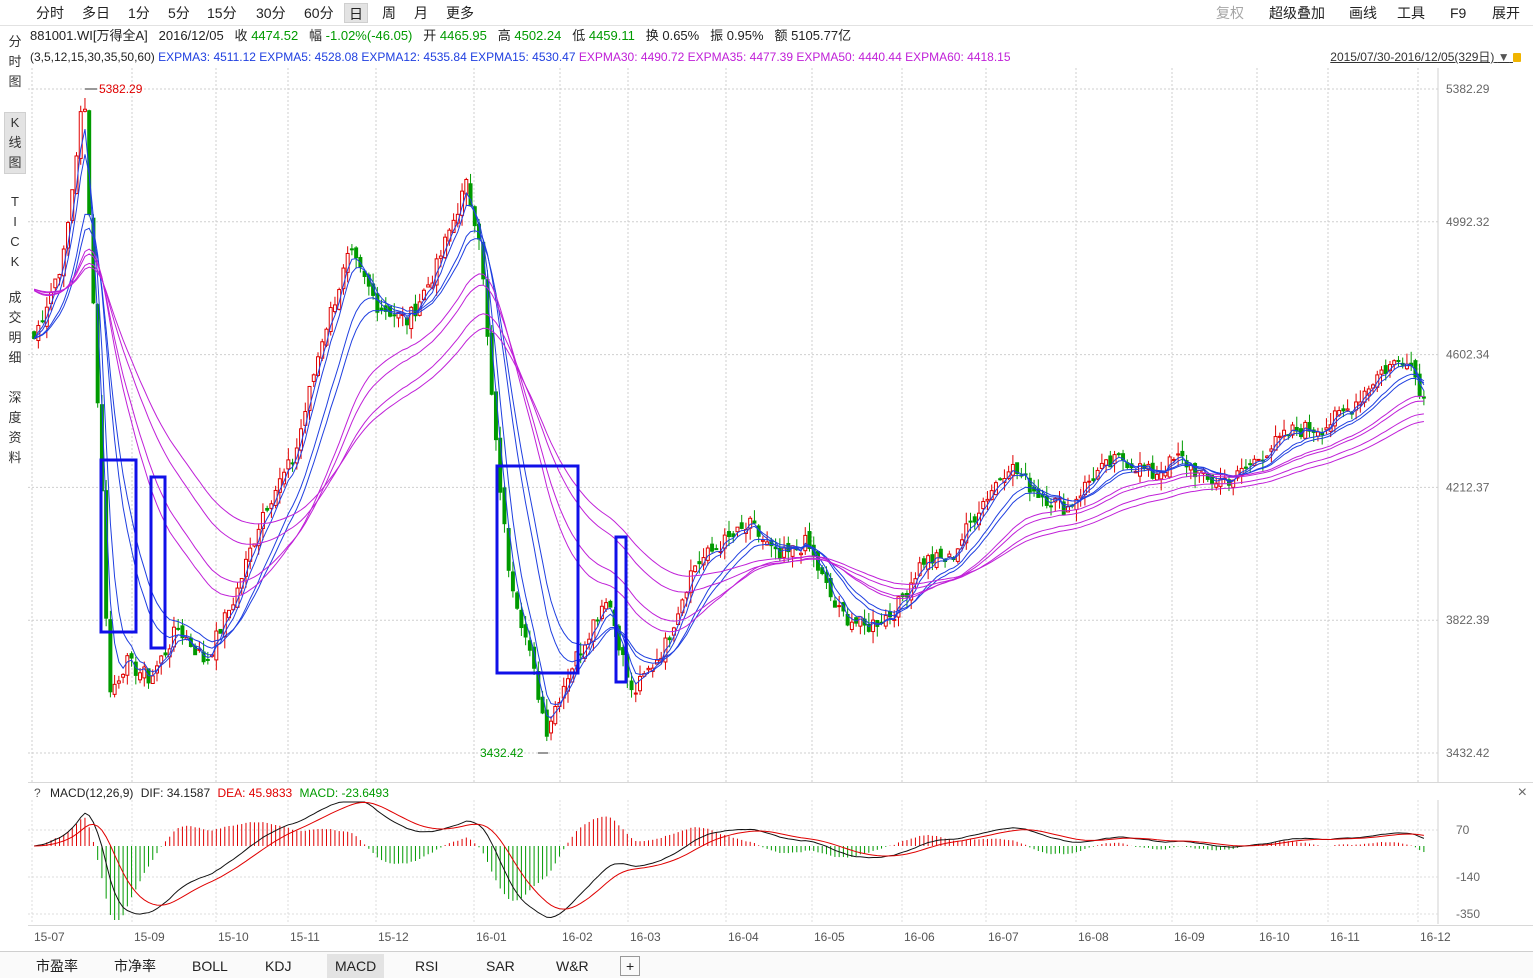 This screenshot has width=1533, height=978. What do you see at coordinates (847, 57) in the screenshot?
I see `expma-label-6: EXPMA50: 4440.44` at bounding box center [847, 57].